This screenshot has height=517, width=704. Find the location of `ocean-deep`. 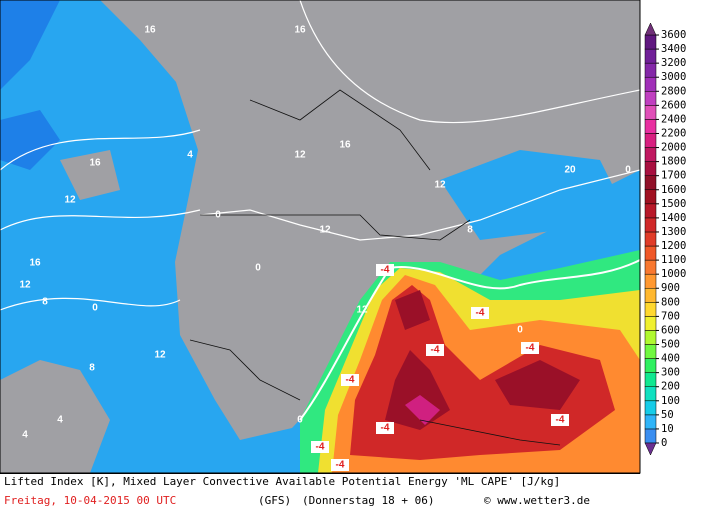

ocean-deep is located at coordinates (30, 85).